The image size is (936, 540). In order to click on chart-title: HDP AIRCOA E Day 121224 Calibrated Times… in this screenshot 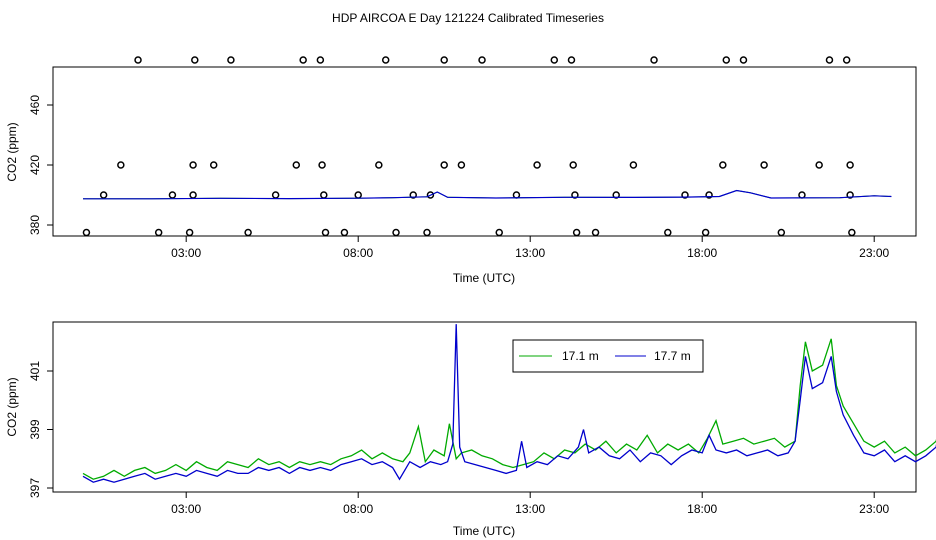, I will do `click(468, 18)`.